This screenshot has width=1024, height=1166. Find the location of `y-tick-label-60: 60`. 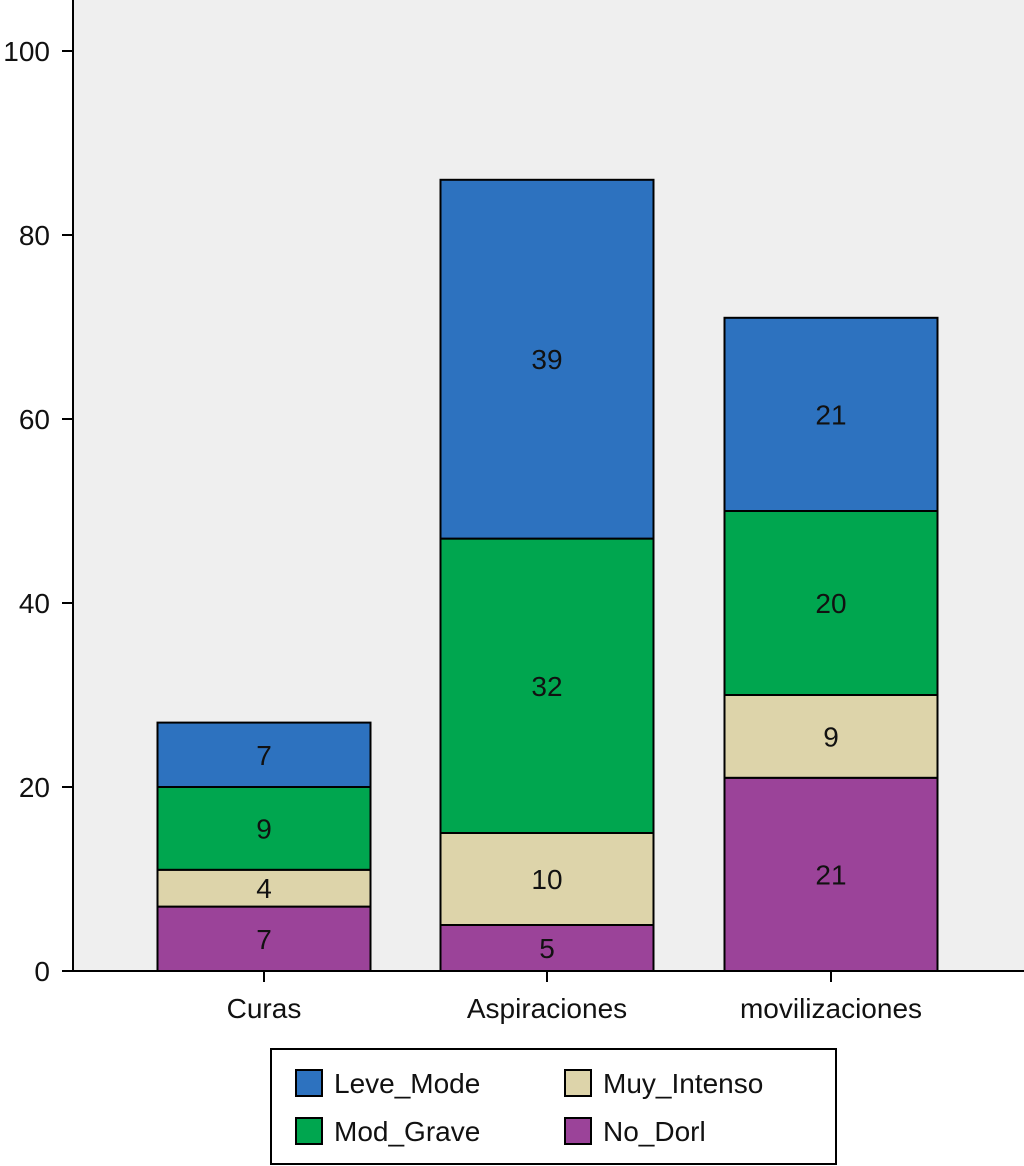

y-tick-label-60: 60 is located at coordinates (34, 419).